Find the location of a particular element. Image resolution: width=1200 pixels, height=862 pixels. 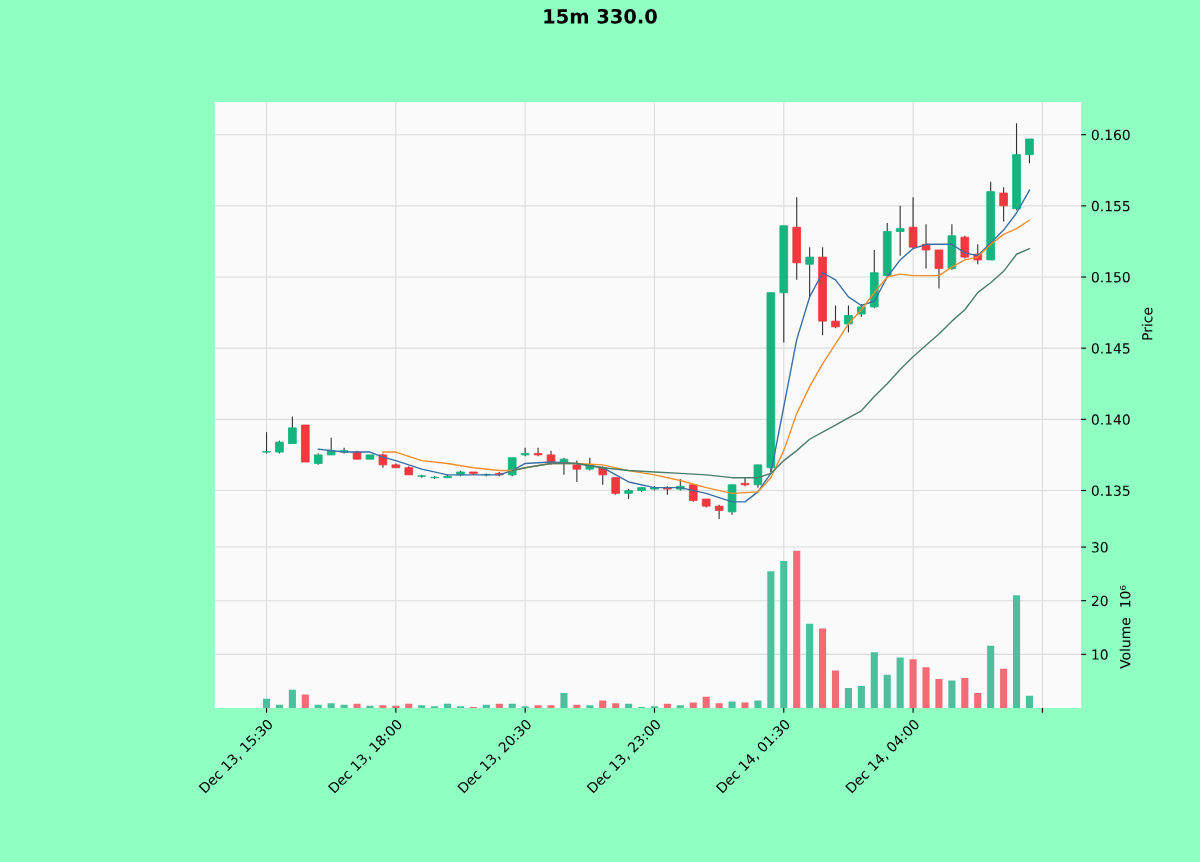

y-tick-label: 20 is located at coordinates (1099, 601).